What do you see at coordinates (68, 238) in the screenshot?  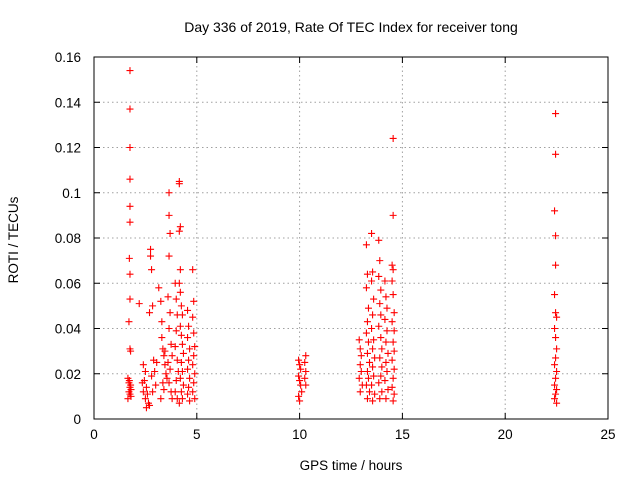 I see `y-tick-label: 0.08` at bounding box center [68, 238].